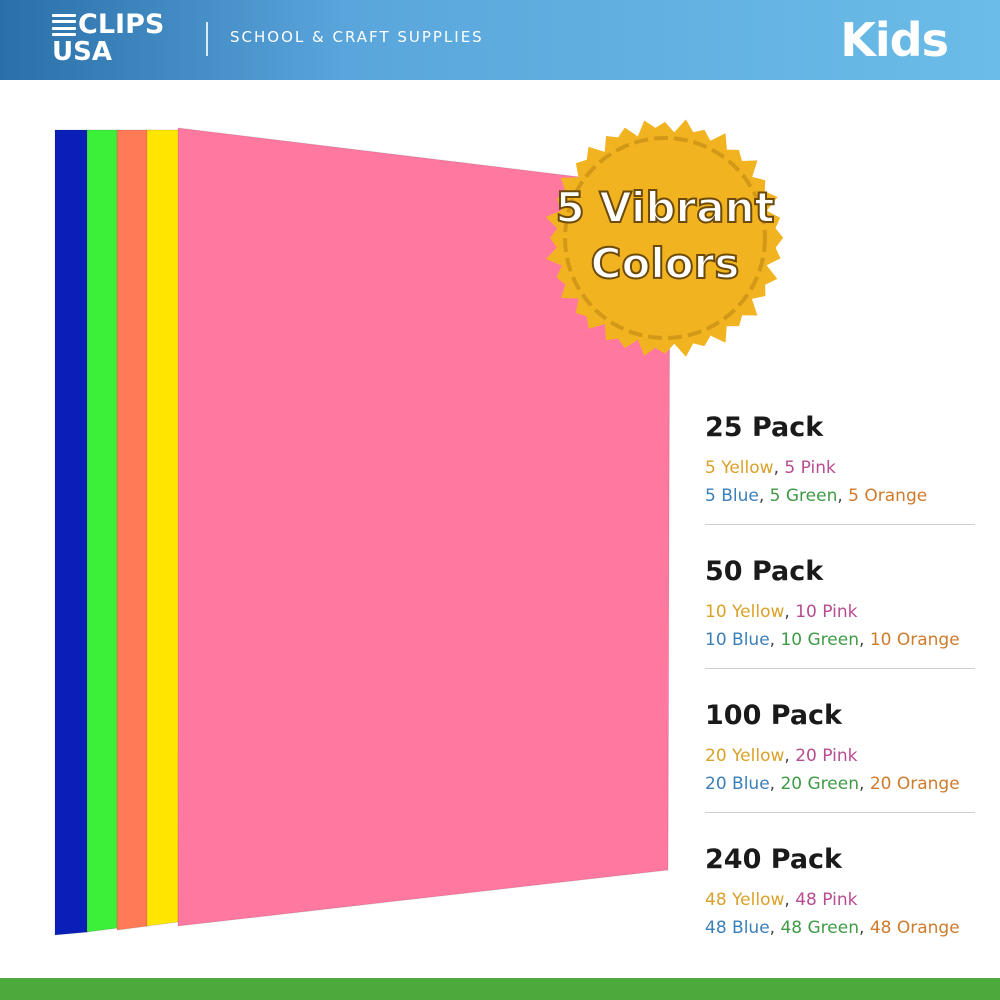  What do you see at coordinates (764, 571) in the screenshot?
I see `pack-title: 50 Pack` at bounding box center [764, 571].